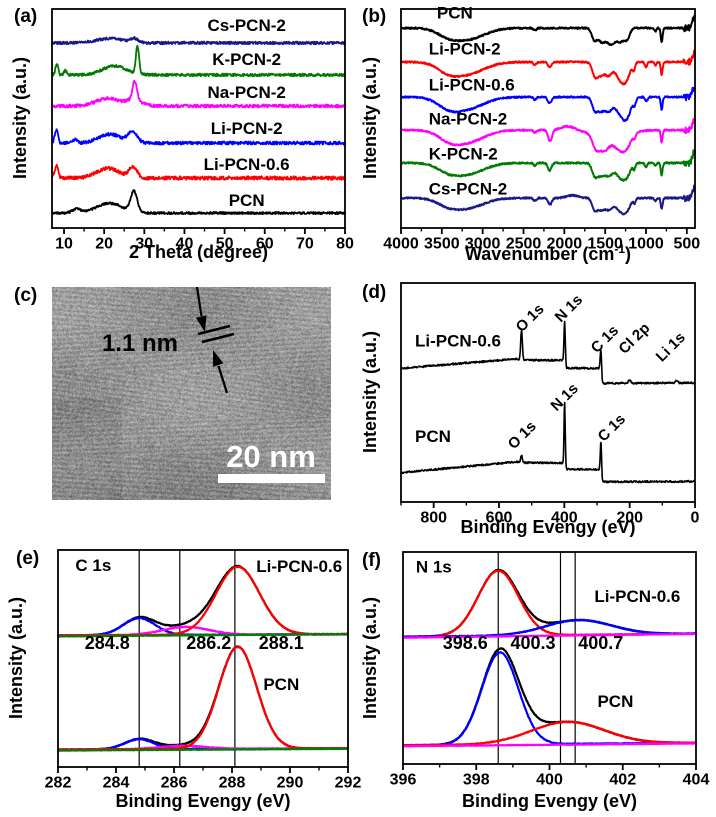 The height and width of the screenshot is (817, 716). Describe the element at coordinates (442, 243) in the screenshot. I see `x-tick-label: 3500` at that location.